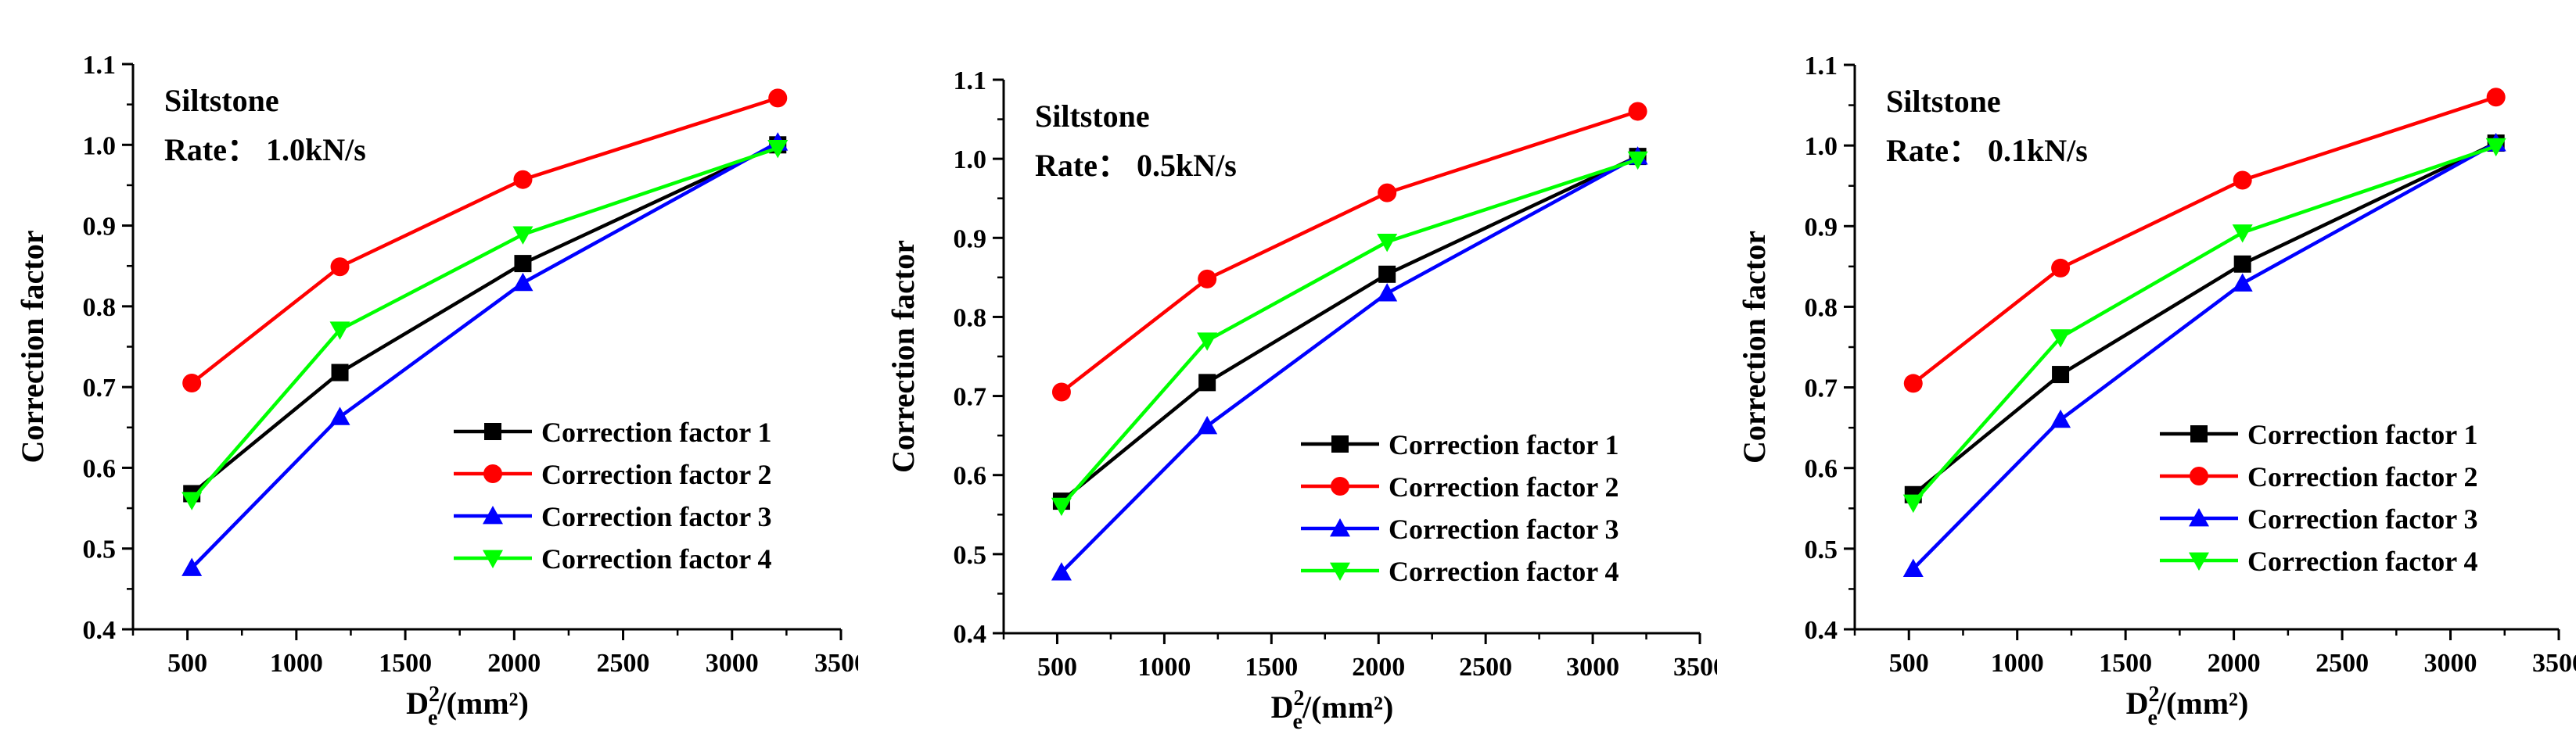 The height and width of the screenshot is (745, 2576). Describe the element at coordinates (100, 228) in the screenshot. I see `chart1-y-tick-label: 0.9` at that location.